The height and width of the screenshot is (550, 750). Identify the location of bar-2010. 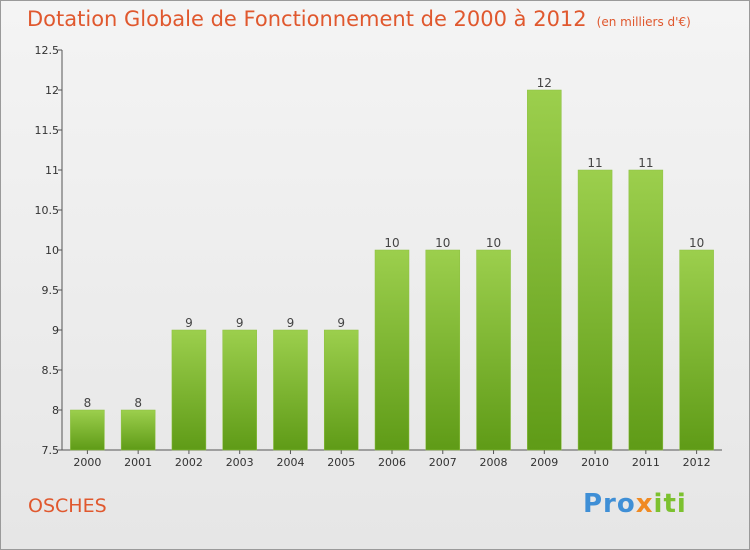
(595, 310).